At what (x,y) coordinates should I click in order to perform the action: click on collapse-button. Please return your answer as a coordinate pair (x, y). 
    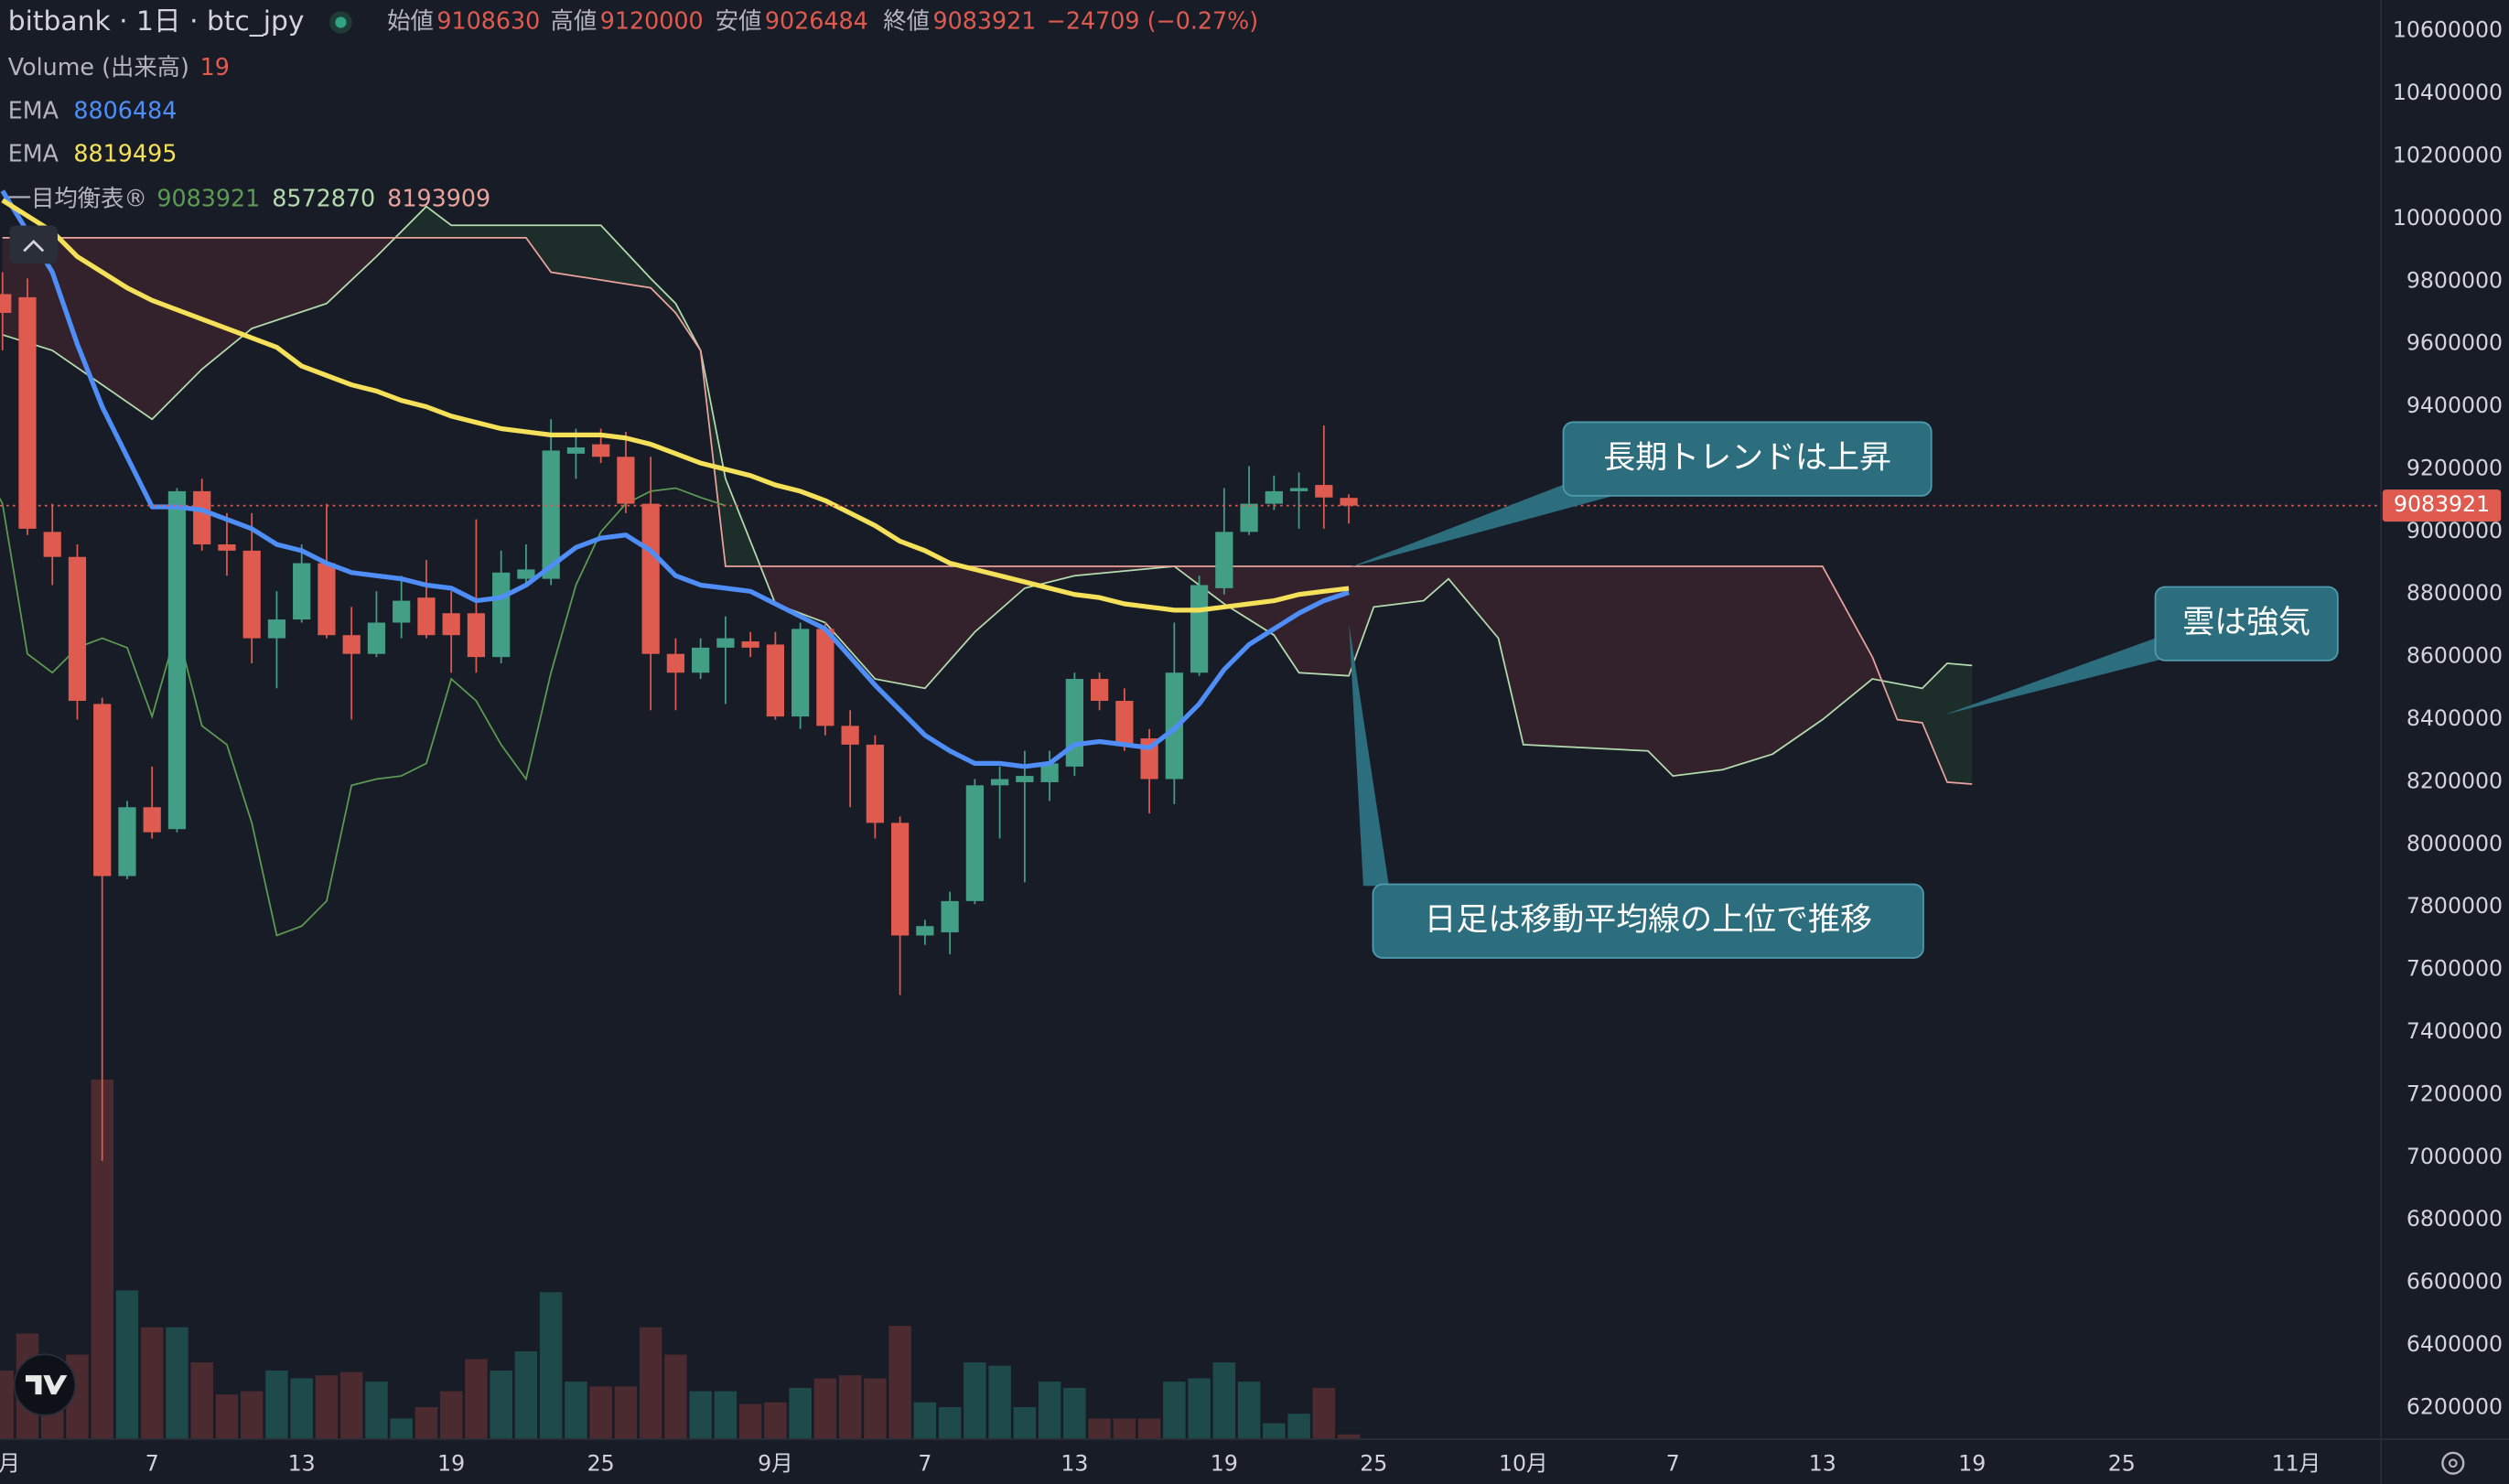
    Looking at the image, I should click on (33, 244).